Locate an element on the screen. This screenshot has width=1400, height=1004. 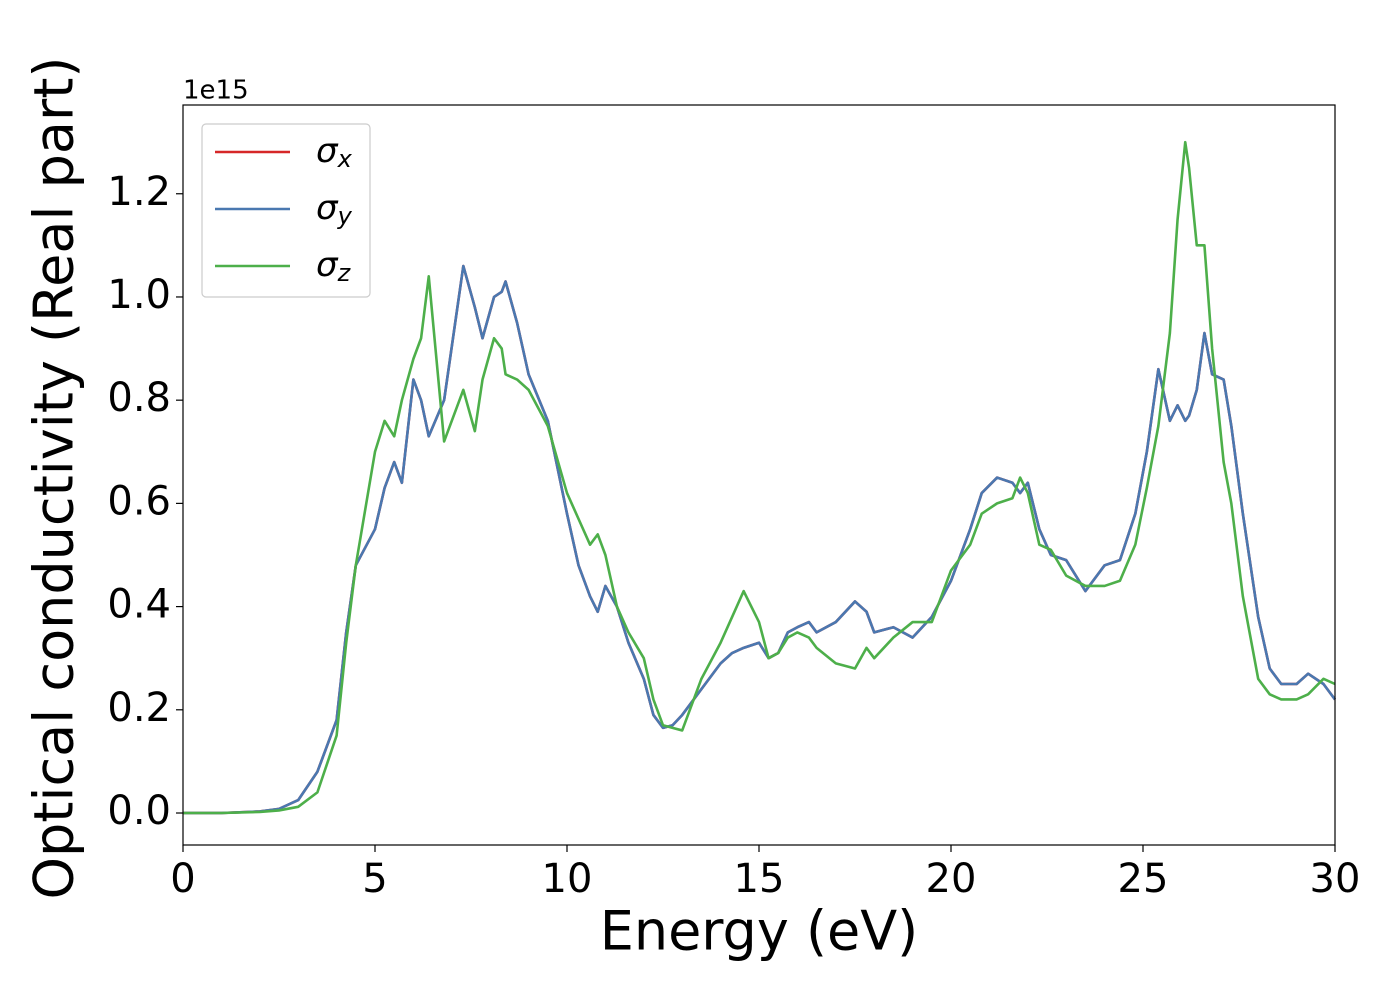
legend-box is located at coordinates (286, 210).